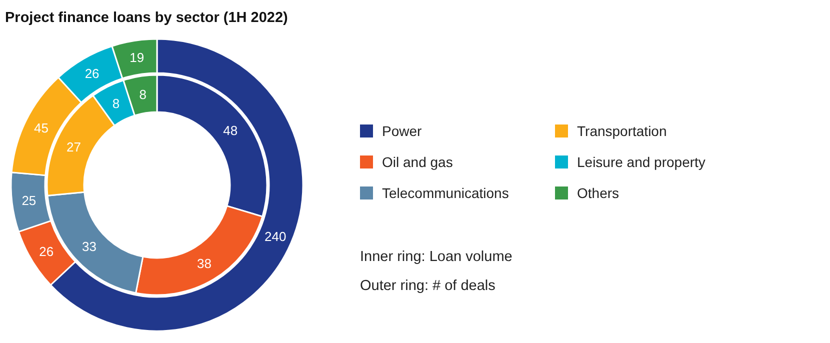  Describe the element at coordinates (417, 162) in the screenshot. I see `legend-label: Oil and gas` at that location.